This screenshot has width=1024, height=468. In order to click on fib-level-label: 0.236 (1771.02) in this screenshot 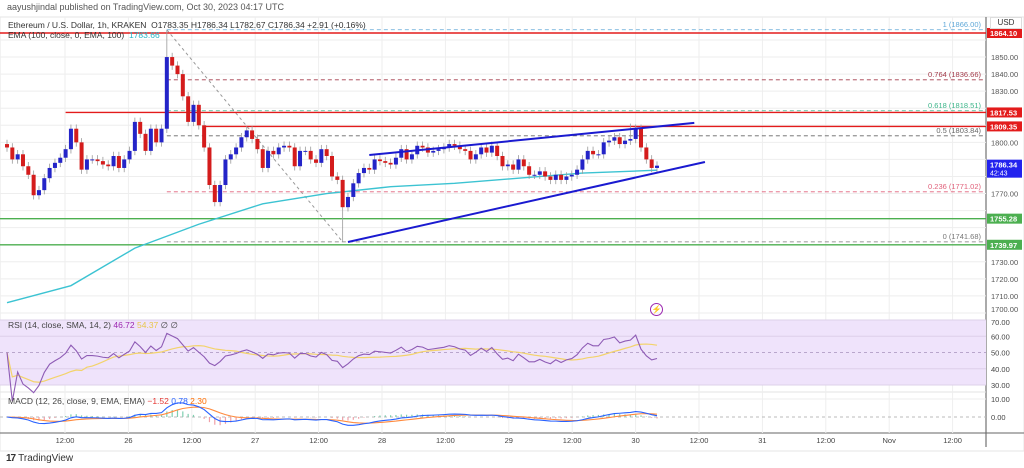, I will do `click(954, 186)`.